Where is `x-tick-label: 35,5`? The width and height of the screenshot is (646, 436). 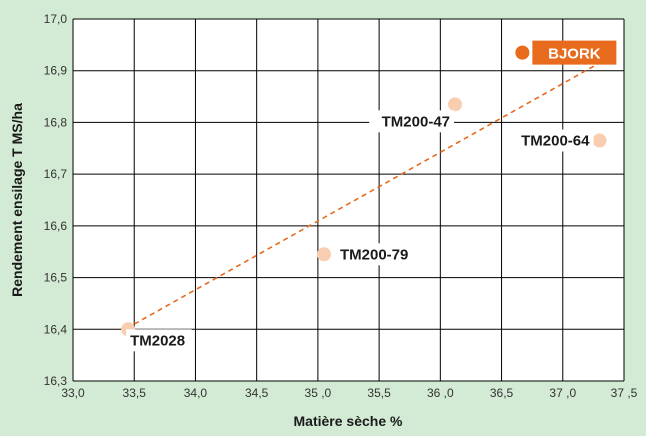
x-tick-label: 35,5 is located at coordinates (379, 393).